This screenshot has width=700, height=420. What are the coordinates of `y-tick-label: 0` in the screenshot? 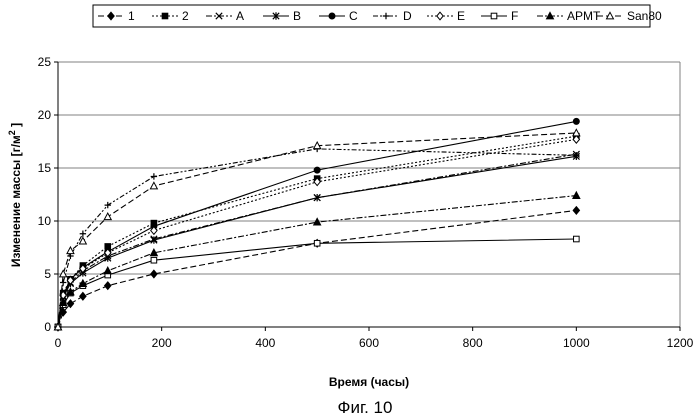 It's located at (47, 327).